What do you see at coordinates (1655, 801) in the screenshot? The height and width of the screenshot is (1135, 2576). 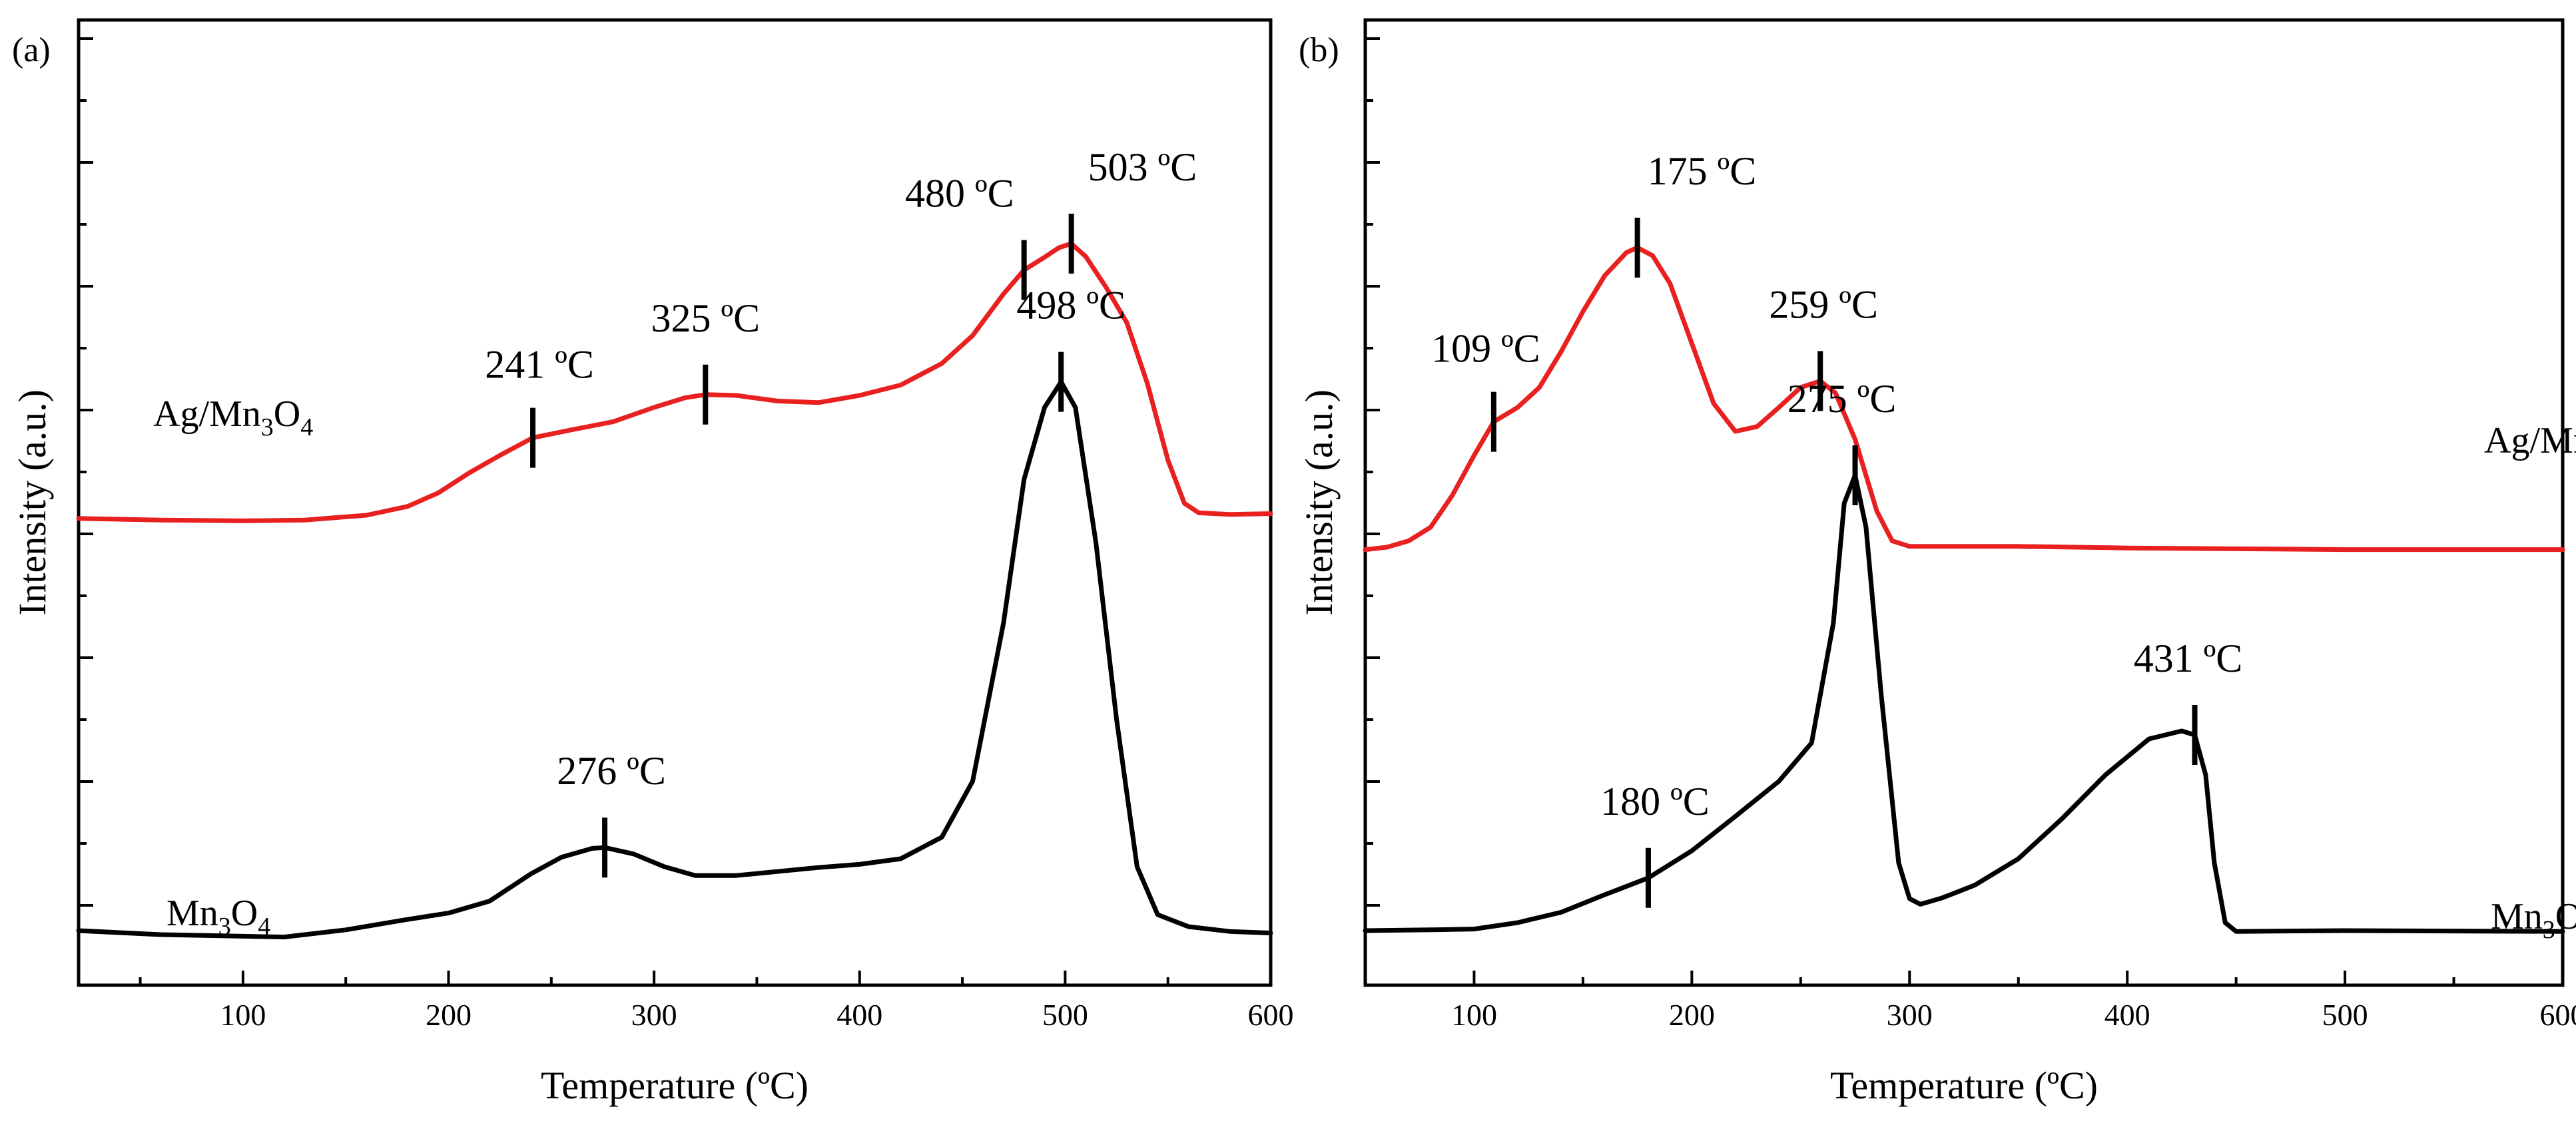 I see `peak-label: 180 ºC` at bounding box center [1655, 801].